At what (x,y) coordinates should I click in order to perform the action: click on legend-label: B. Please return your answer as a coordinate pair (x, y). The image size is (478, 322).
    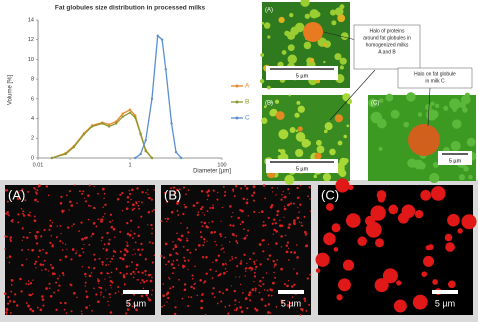
    Looking at the image, I should click on (247, 102).